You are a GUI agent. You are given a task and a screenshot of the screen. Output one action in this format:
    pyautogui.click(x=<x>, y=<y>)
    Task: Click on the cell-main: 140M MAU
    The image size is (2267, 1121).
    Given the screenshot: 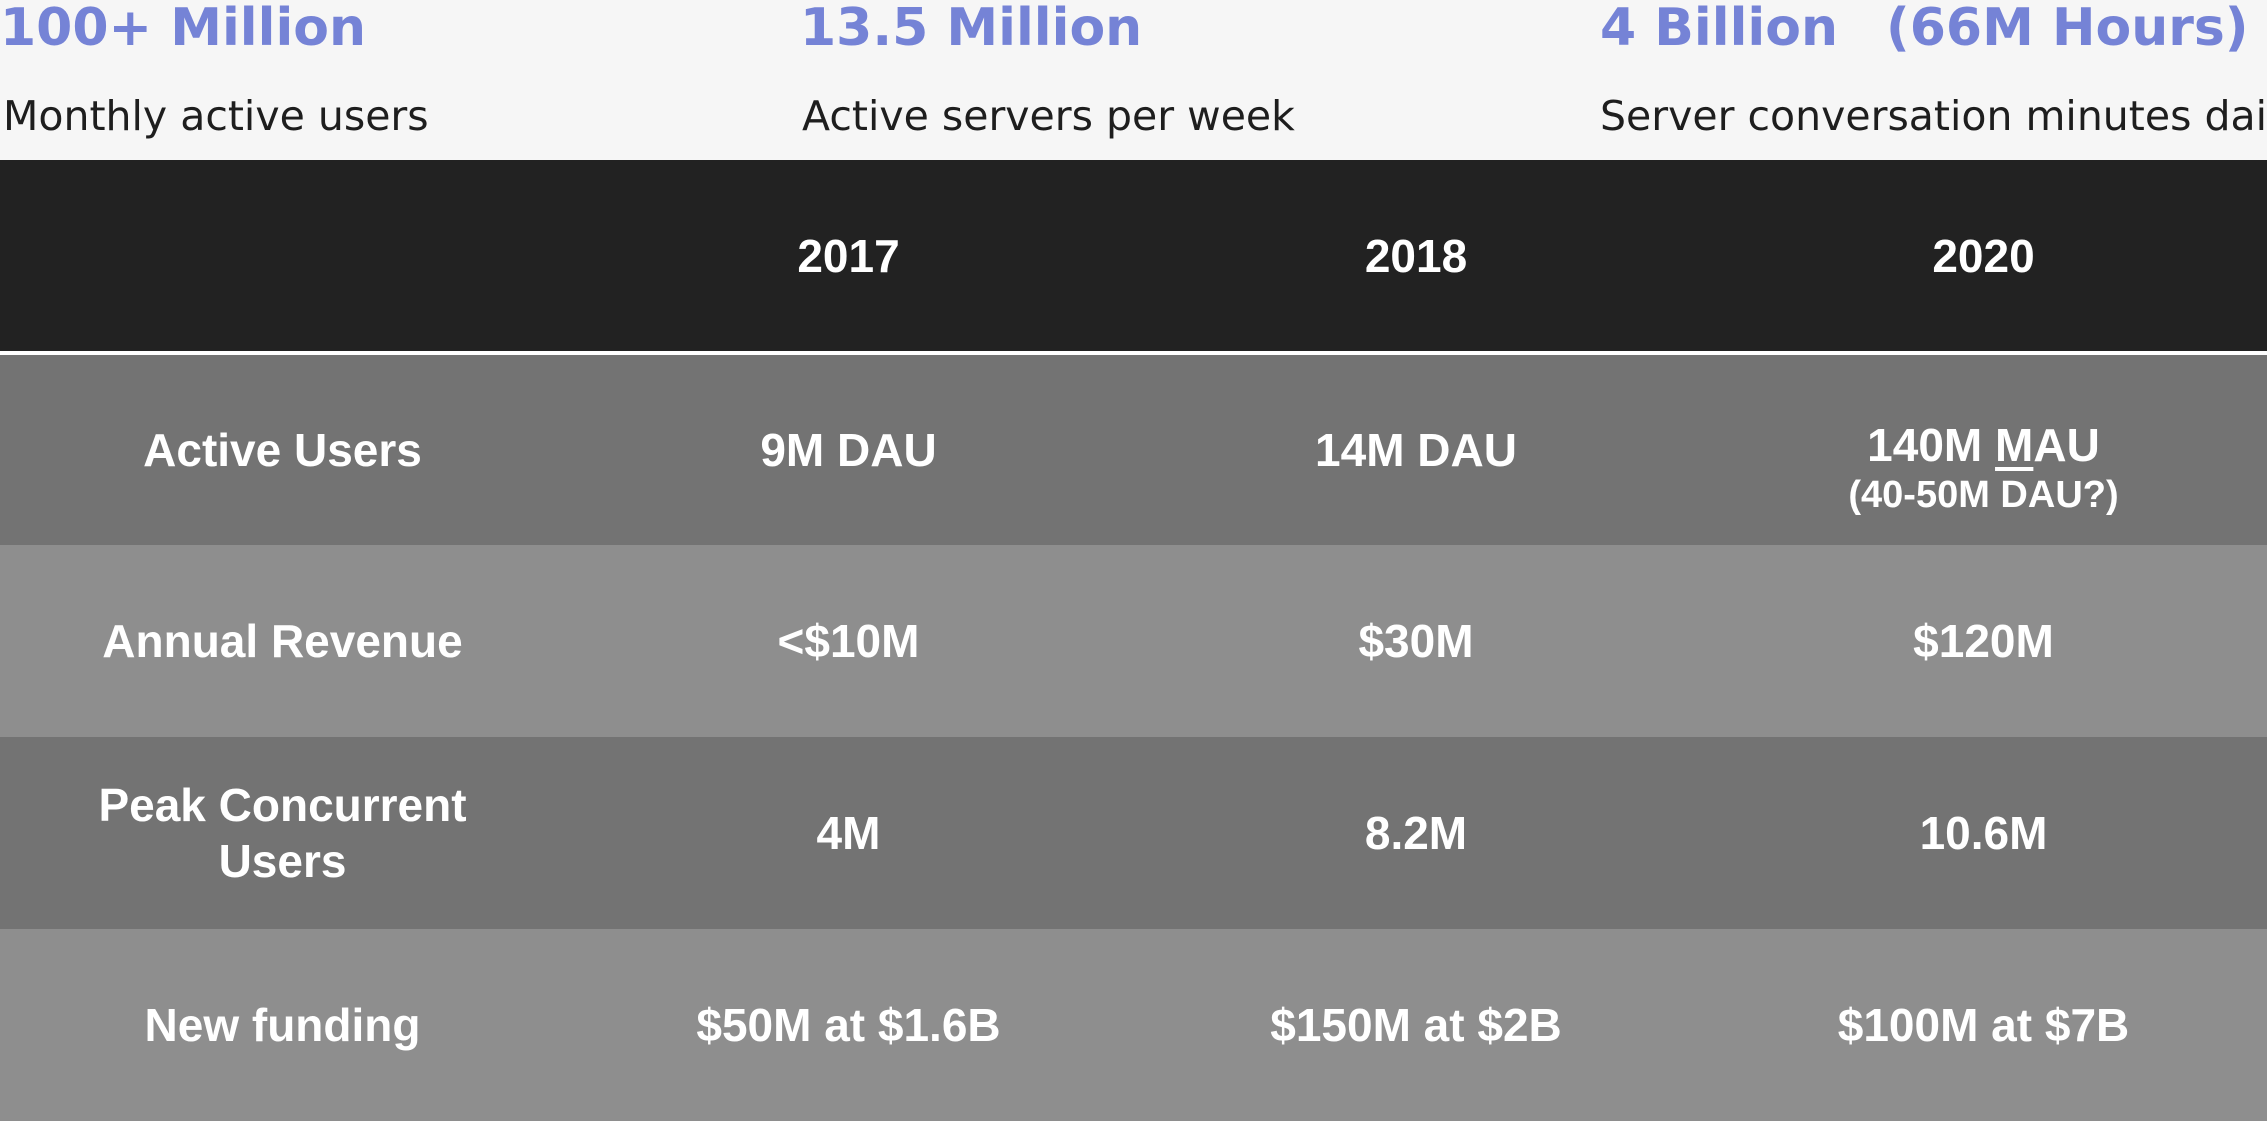 What is the action you would take?
    pyautogui.click(x=1983, y=445)
    